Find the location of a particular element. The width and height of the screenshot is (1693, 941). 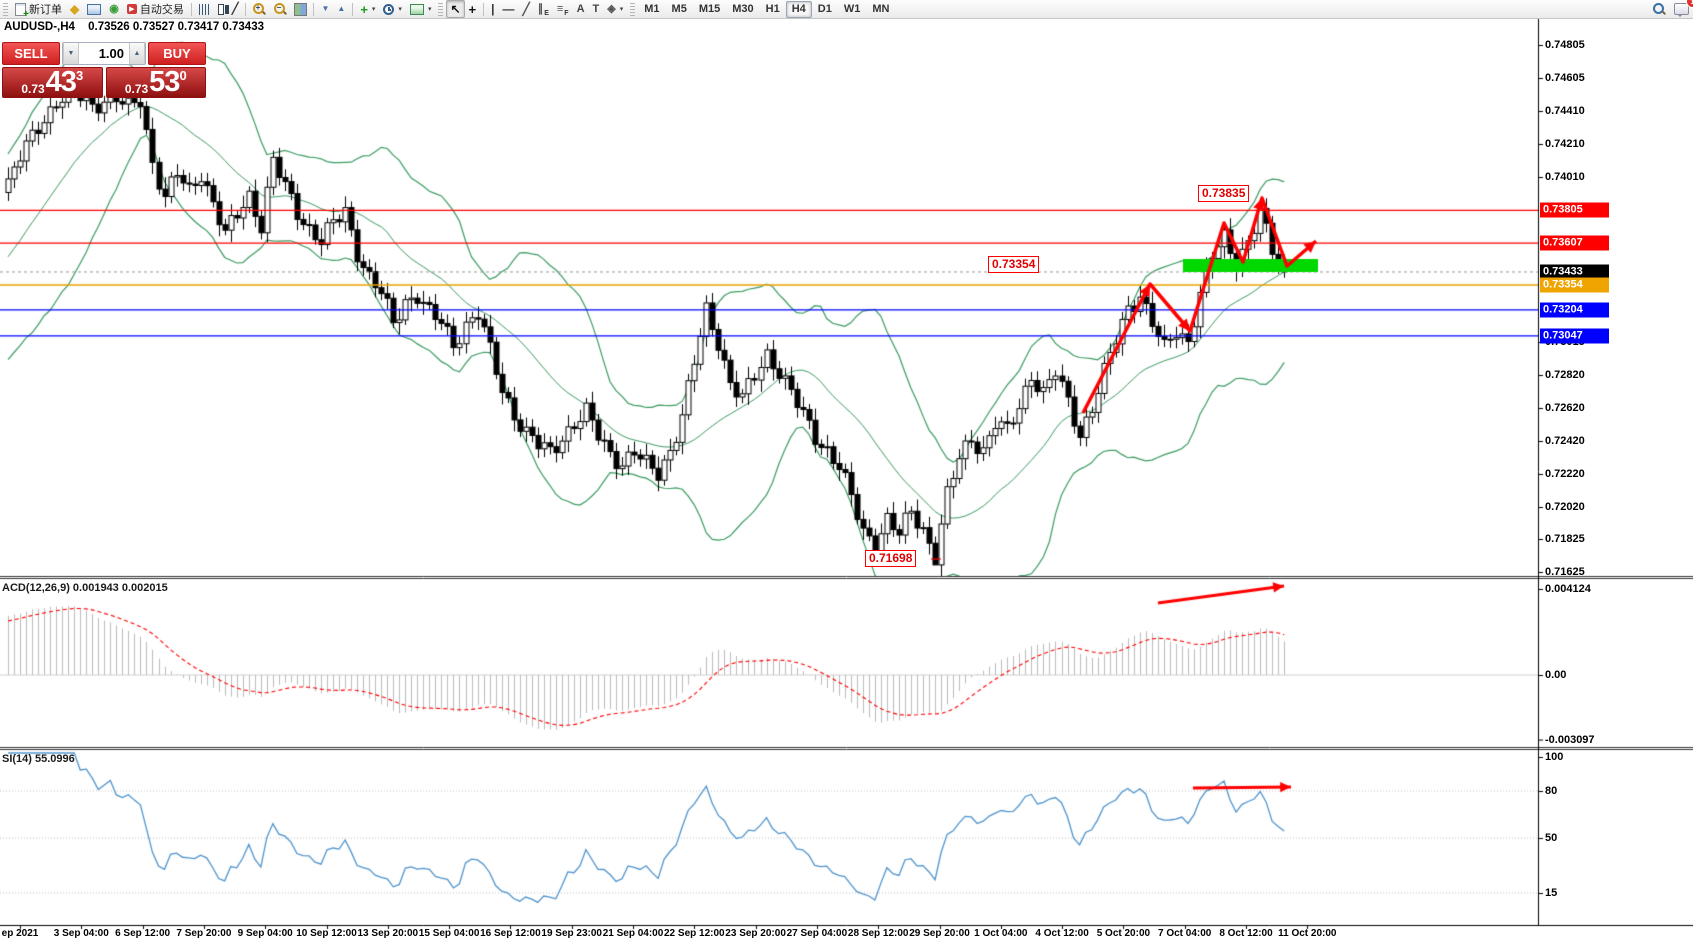

zoom-out-icon: − is located at coordinates (280, 9).